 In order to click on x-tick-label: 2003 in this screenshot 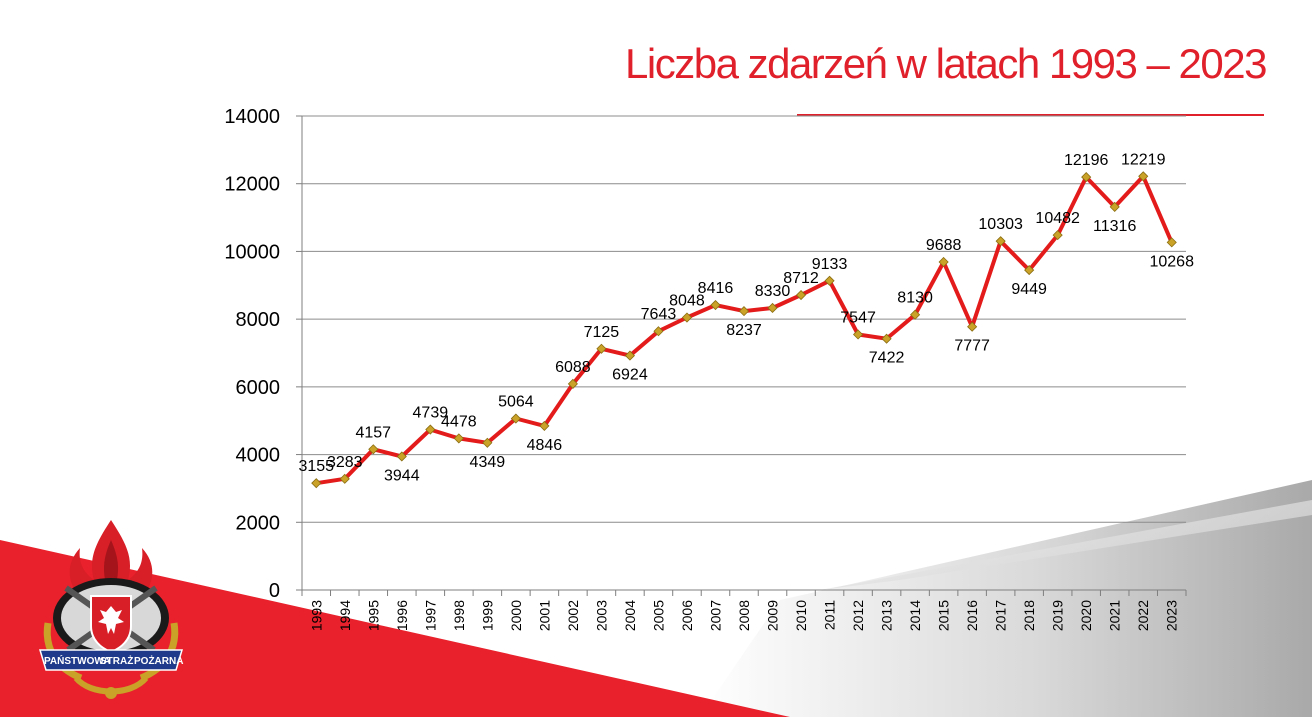, I will do `click(601, 615)`.